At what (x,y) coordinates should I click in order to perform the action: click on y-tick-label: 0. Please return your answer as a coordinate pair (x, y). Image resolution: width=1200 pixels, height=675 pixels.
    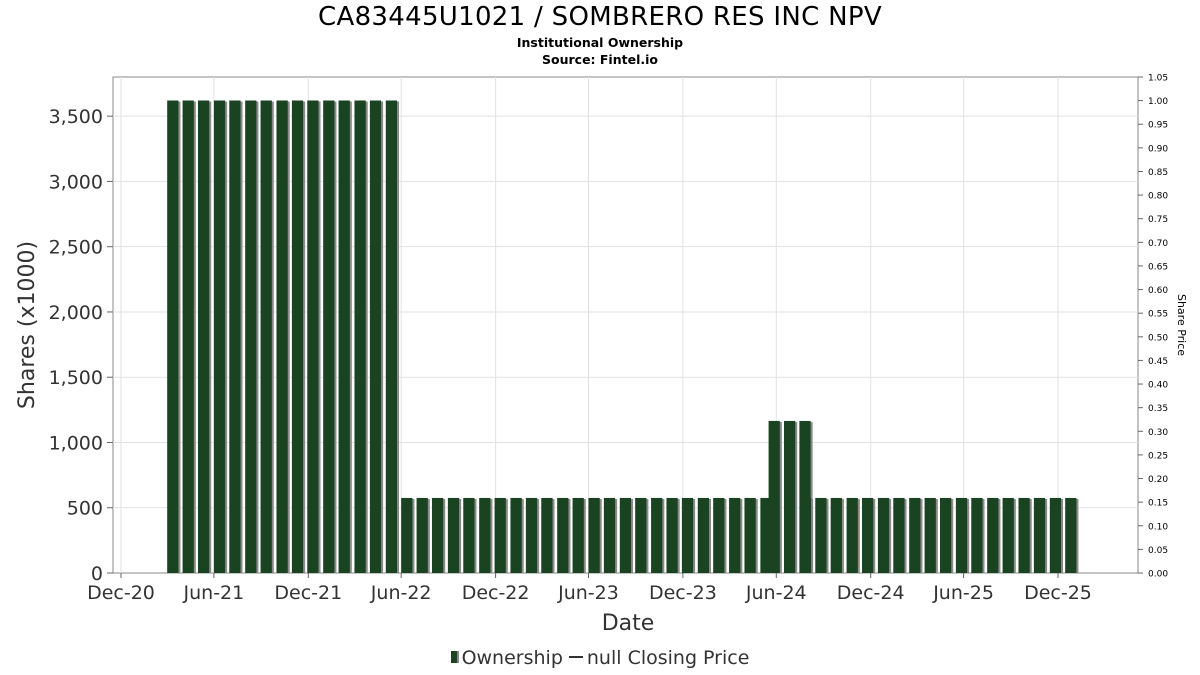
    Looking at the image, I should click on (97, 574).